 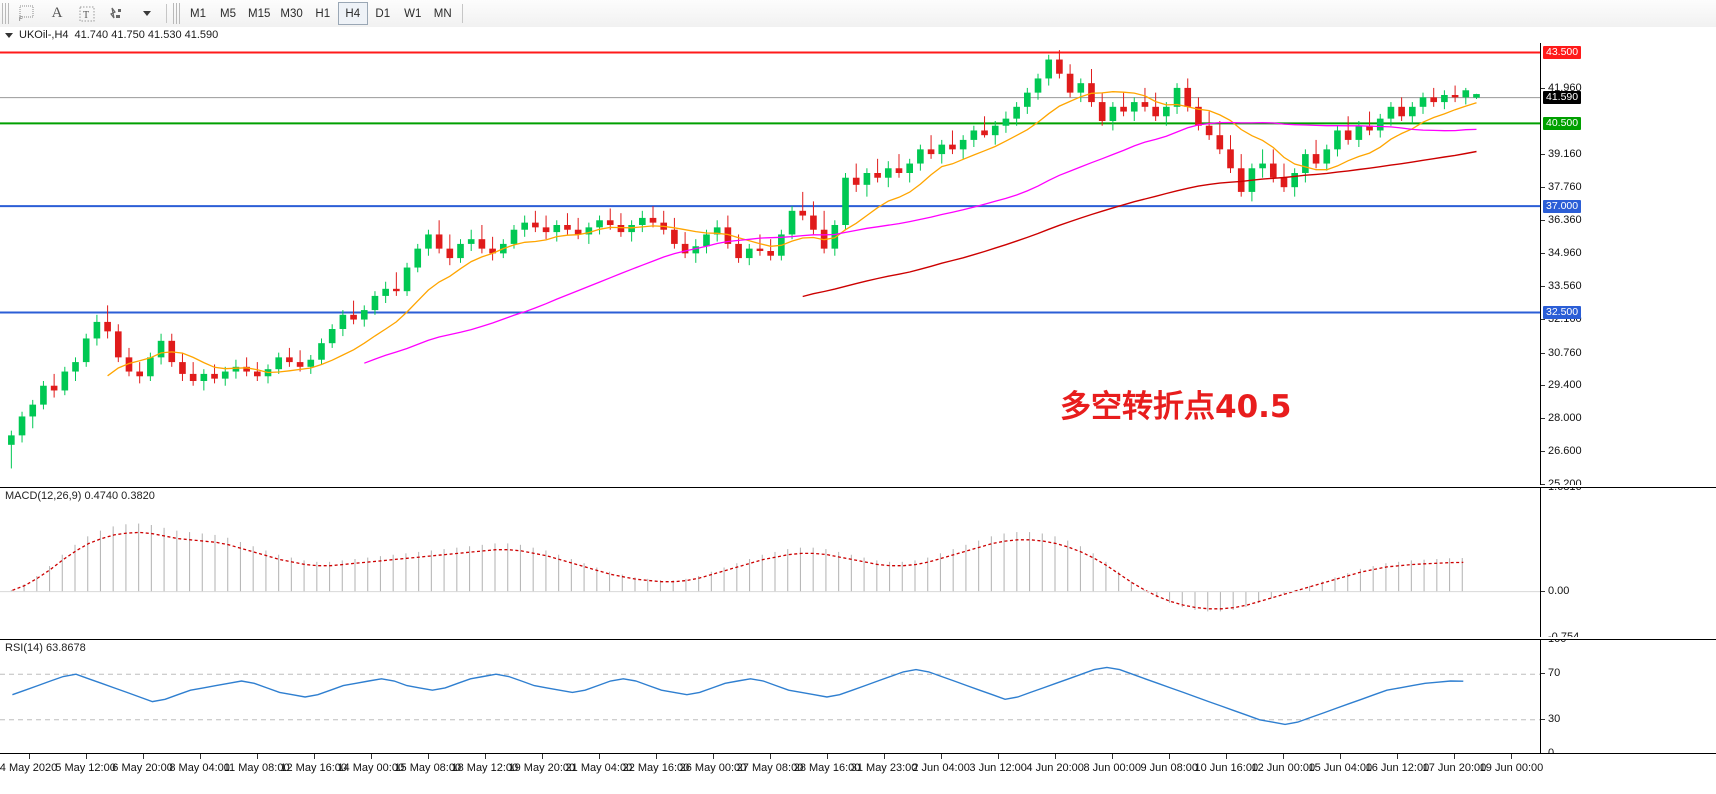 What do you see at coordinates (1628, 562) in the screenshot?
I see `macd-scale: 1.6816 0.00 -0.754` at bounding box center [1628, 562].